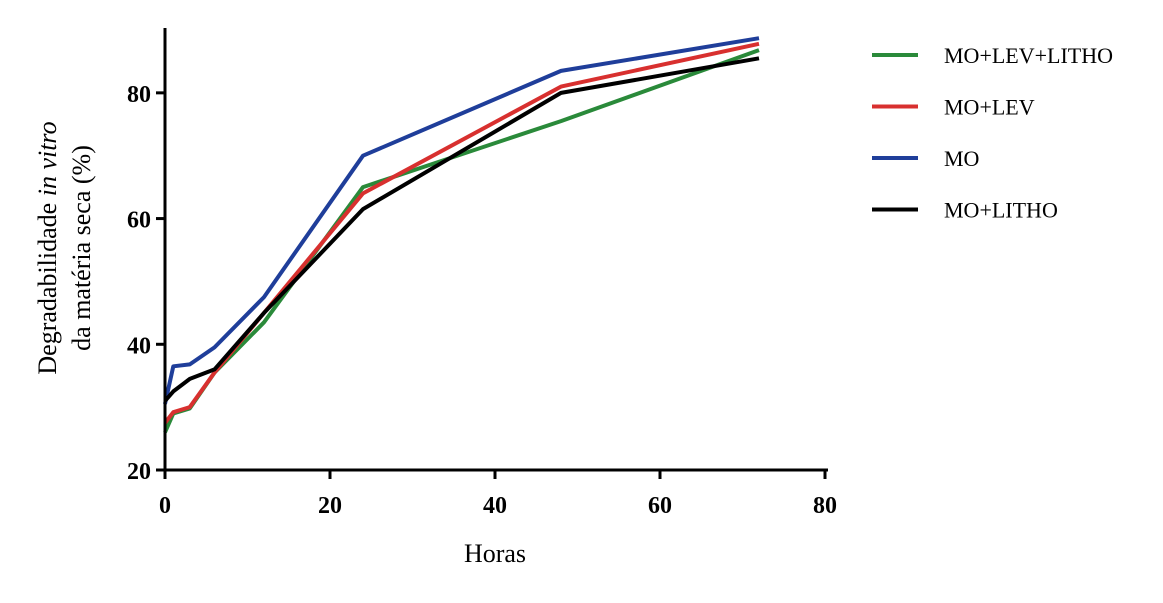 The width and height of the screenshot is (1163, 603). What do you see at coordinates (47, 158) in the screenshot?
I see `y-axis-title-italic: in vitro` at bounding box center [47, 158].